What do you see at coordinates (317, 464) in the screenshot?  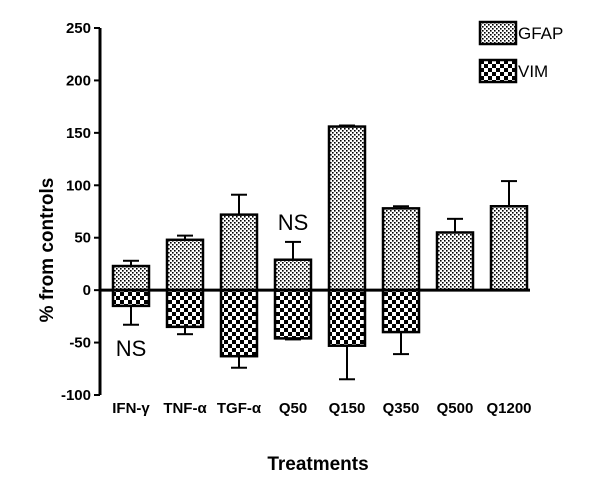 I see `x-axis-title: Treatments` at bounding box center [317, 464].